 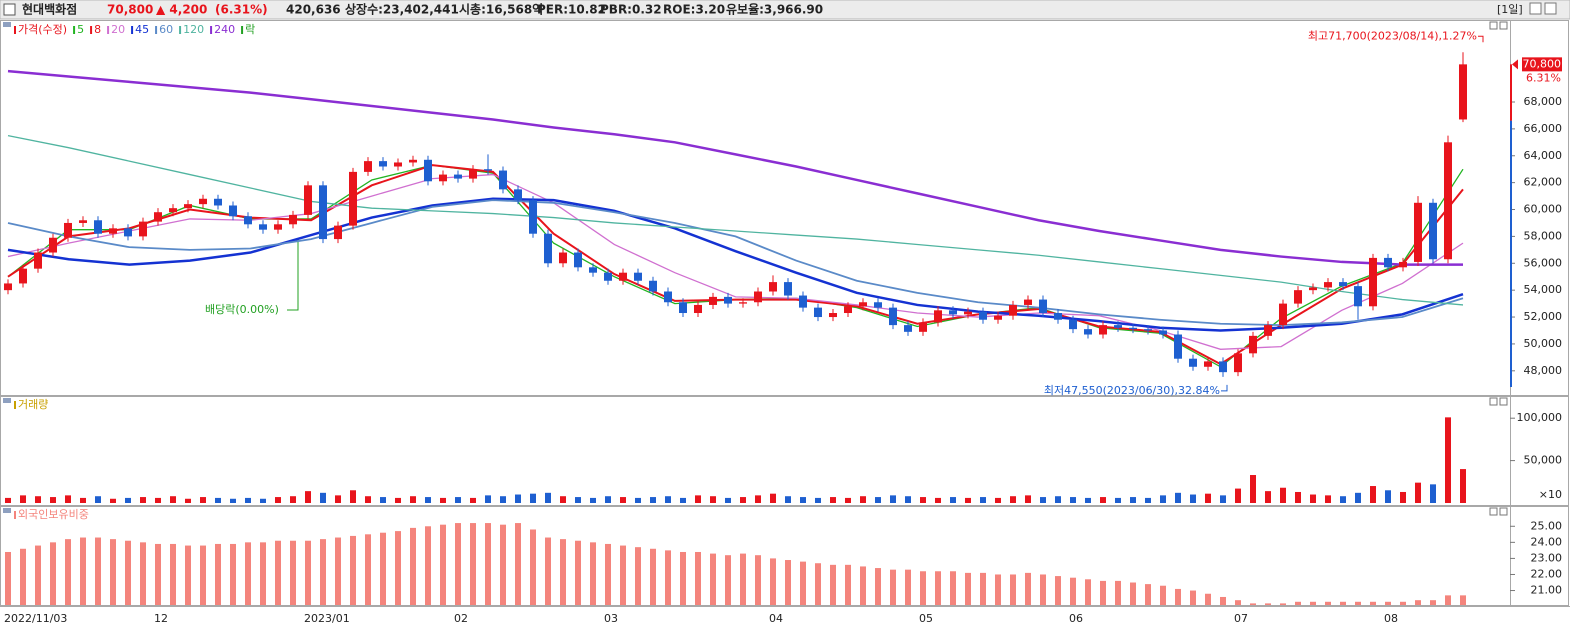 What do you see at coordinates (776, 618) in the screenshot?
I see `x-tick-label: 04` at bounding box center [776, 618].